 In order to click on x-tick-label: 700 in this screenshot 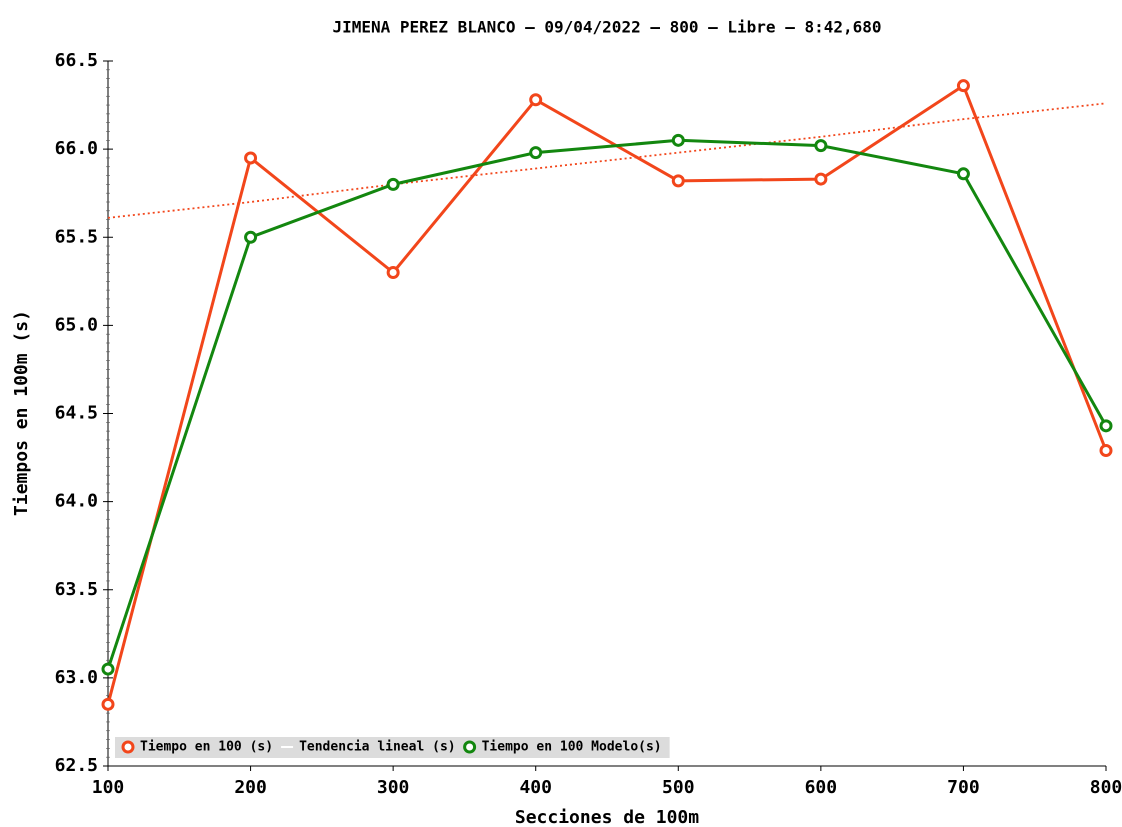, I will do `click(963, 787)`.